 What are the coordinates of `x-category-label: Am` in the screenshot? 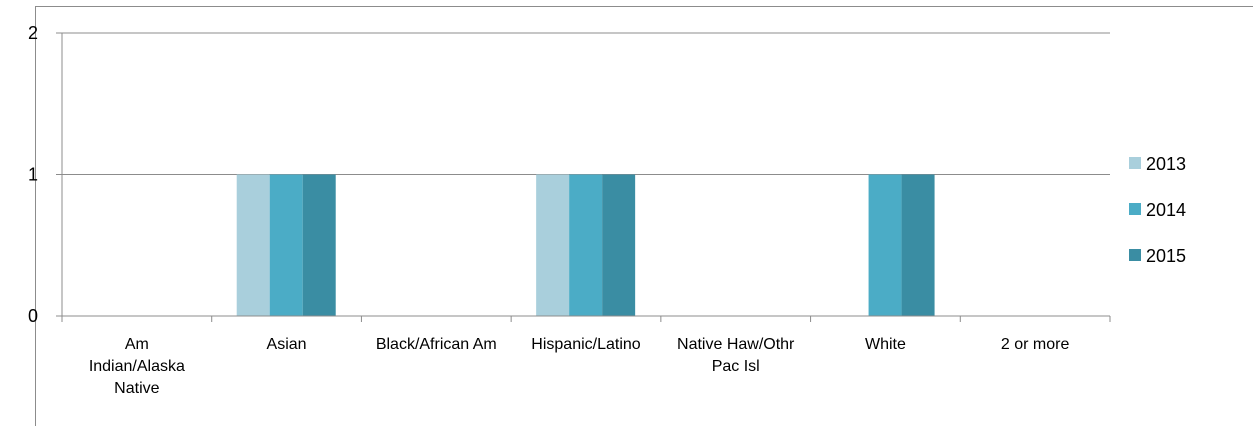 It's located at (137, 344).